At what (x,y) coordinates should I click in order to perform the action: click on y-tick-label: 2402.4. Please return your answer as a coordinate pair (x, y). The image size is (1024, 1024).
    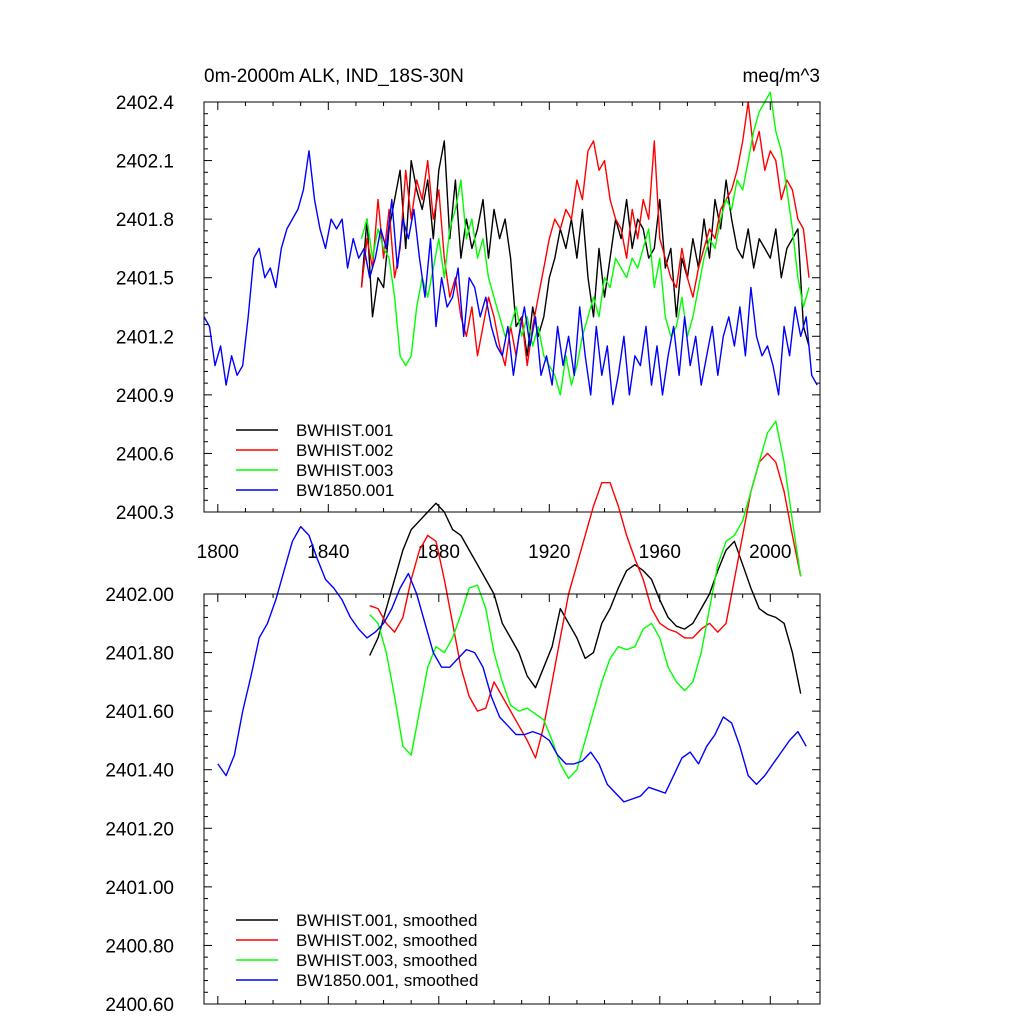
    Looking at the image, I should click on (145, 103).